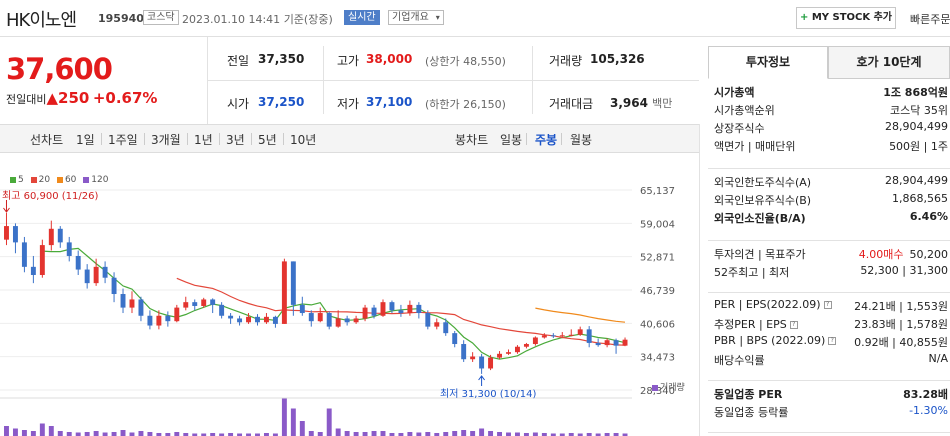 The height and width of the screenshot is (436, 950). What do you see at coordinates (416, 17) in the screenshot?
I see `company-info-dropdown: 기업개요 ▾` at bounding box center [416, 17].